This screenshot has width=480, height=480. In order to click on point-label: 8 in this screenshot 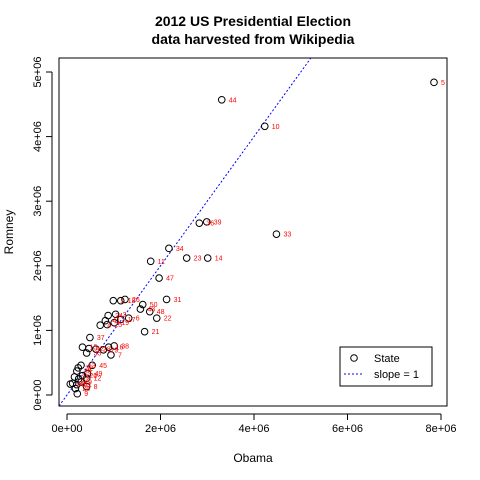, I will do `click(96, 387)`.